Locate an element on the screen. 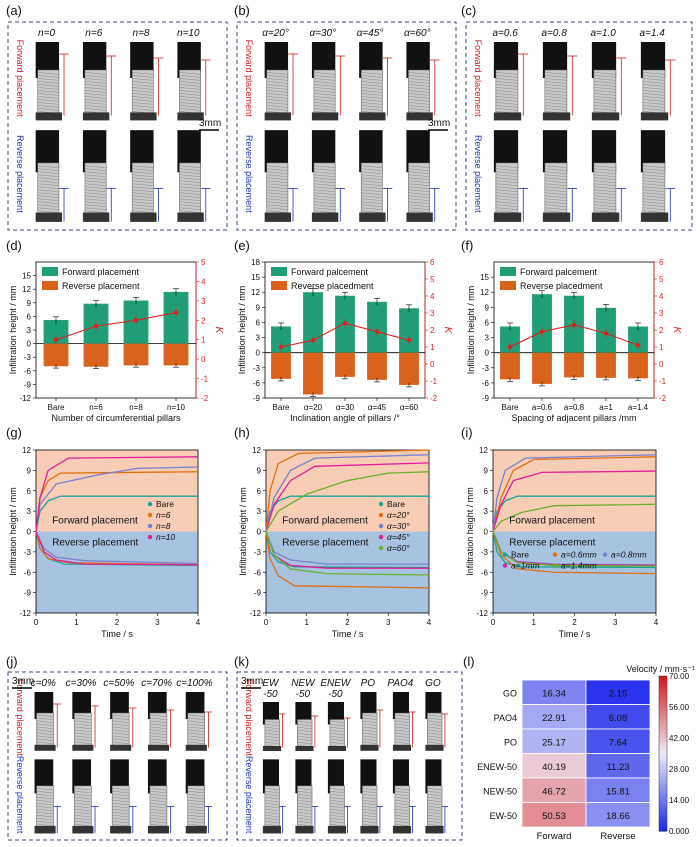  heatmap-cell is located at coordinates (618, 790).